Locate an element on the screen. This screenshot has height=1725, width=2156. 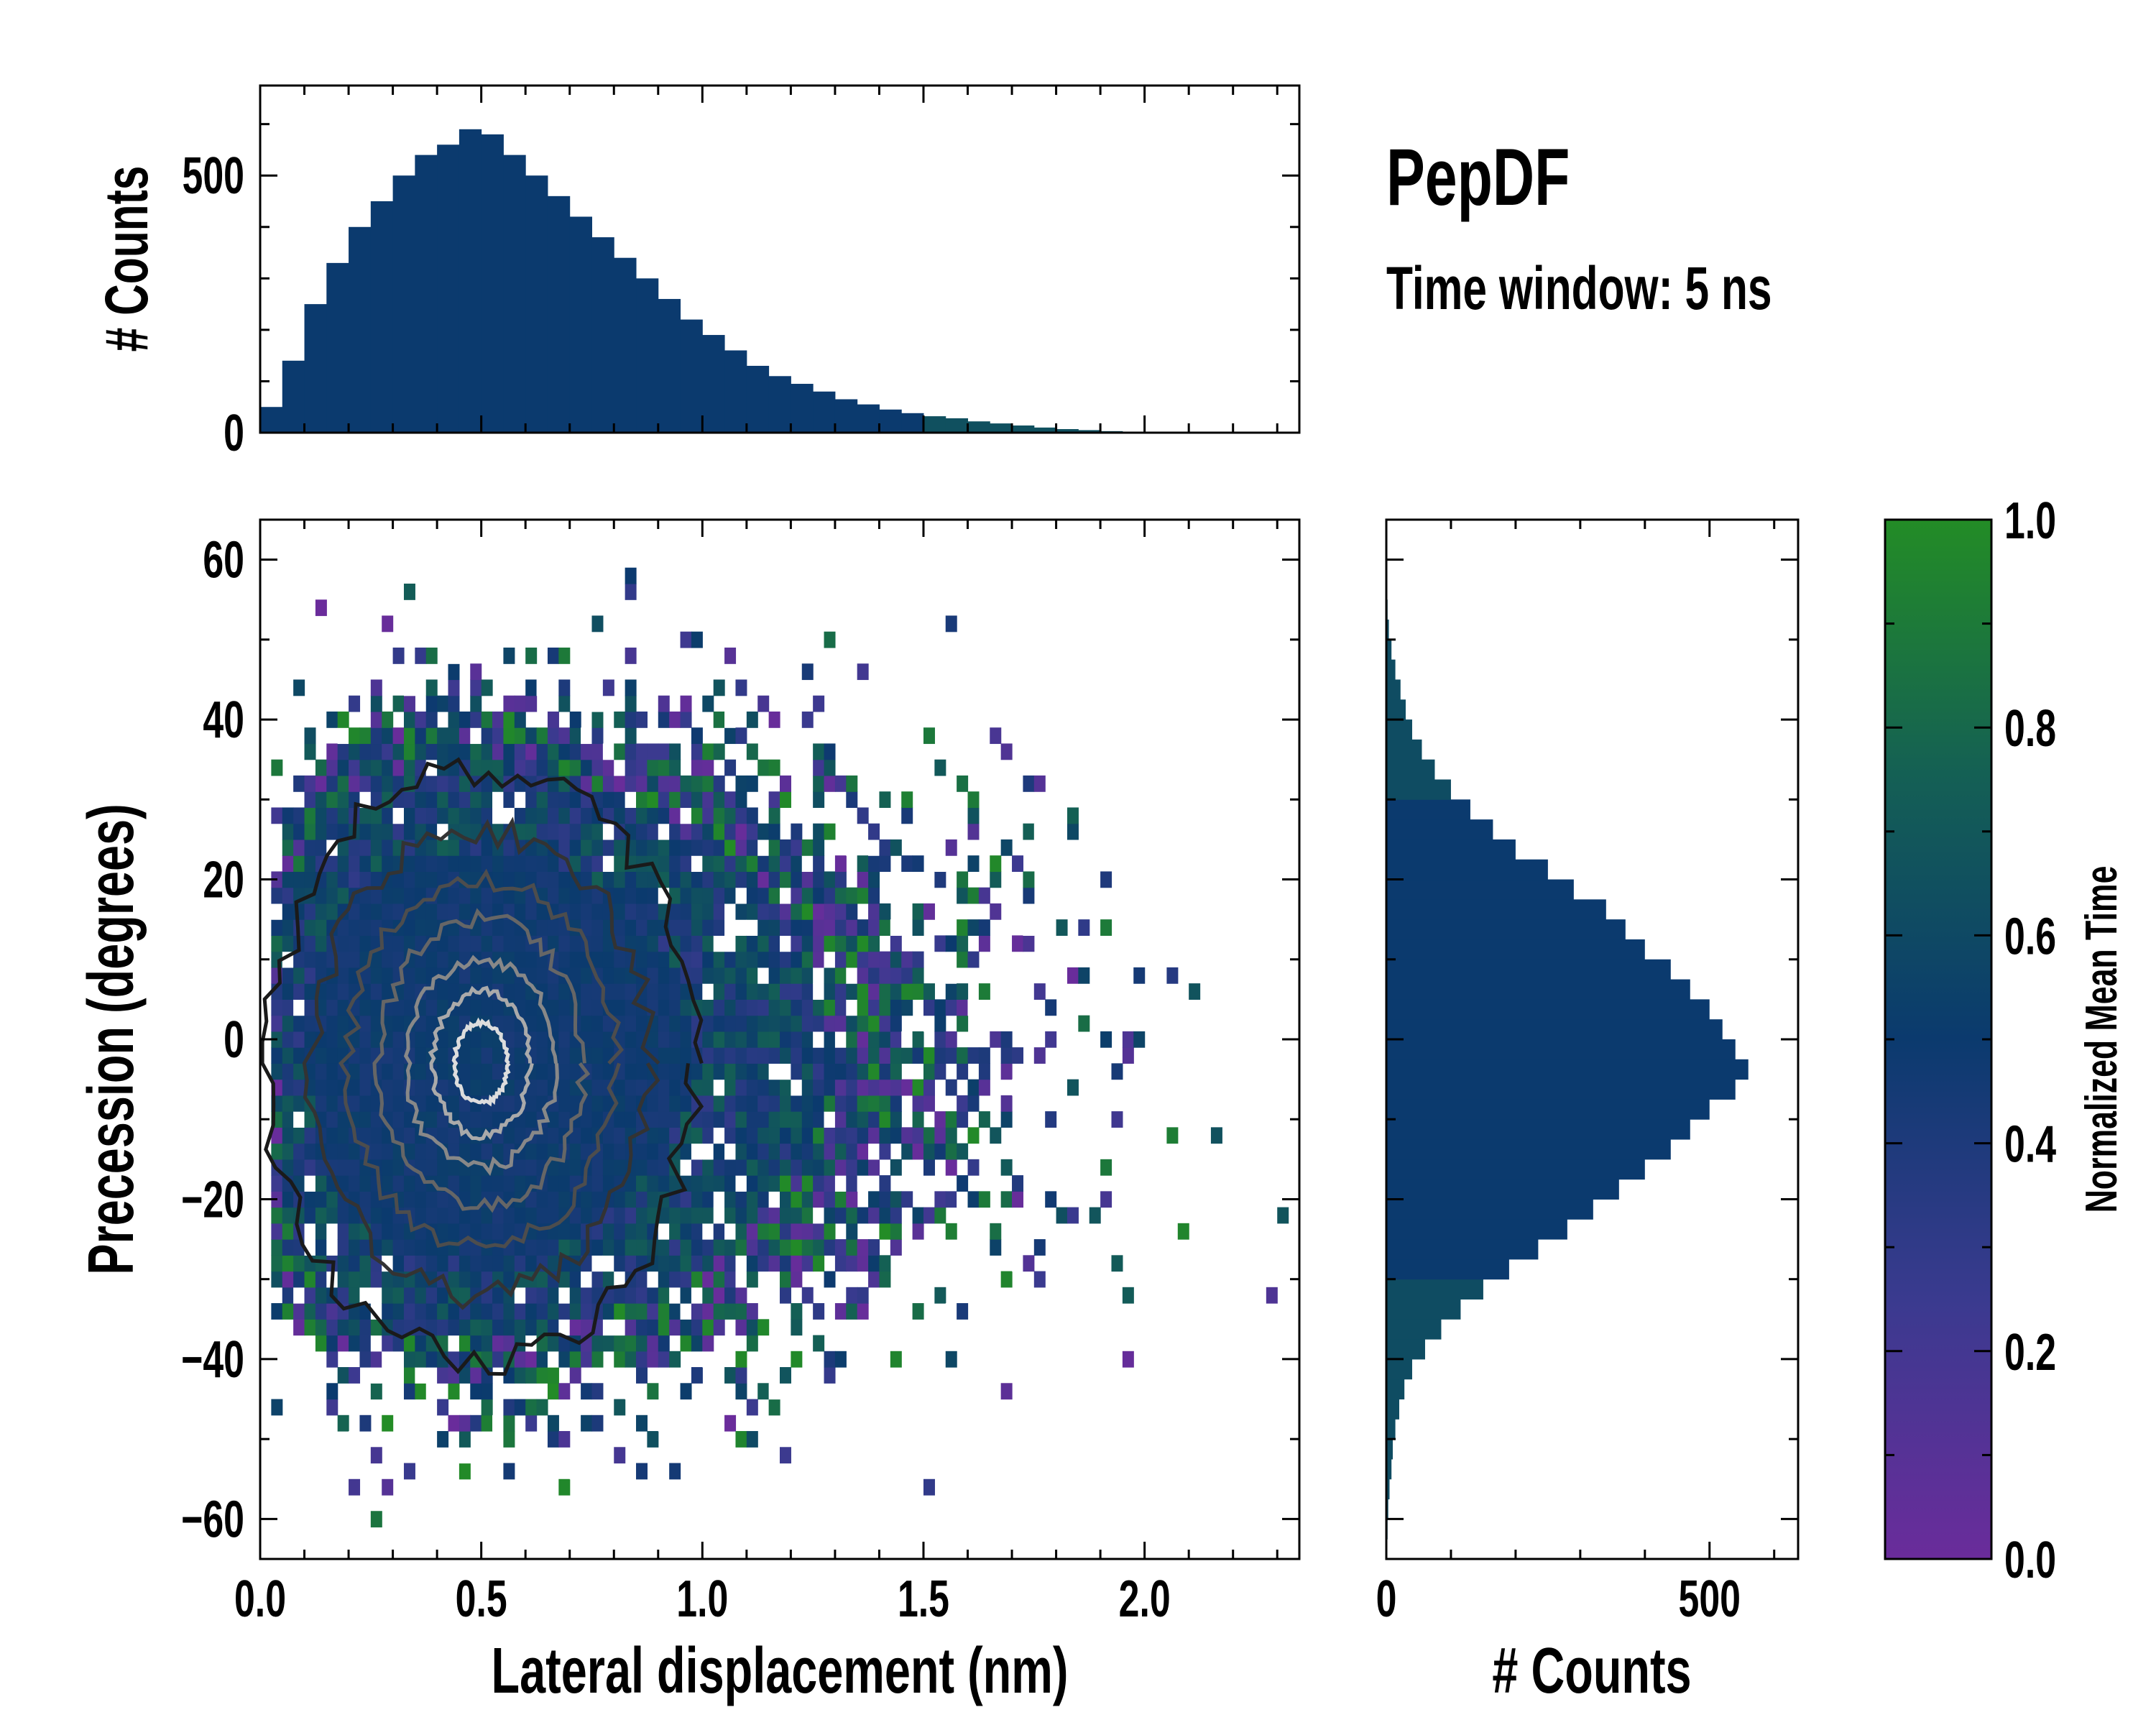
density-contour-line is located at coordinates (482, 1060).